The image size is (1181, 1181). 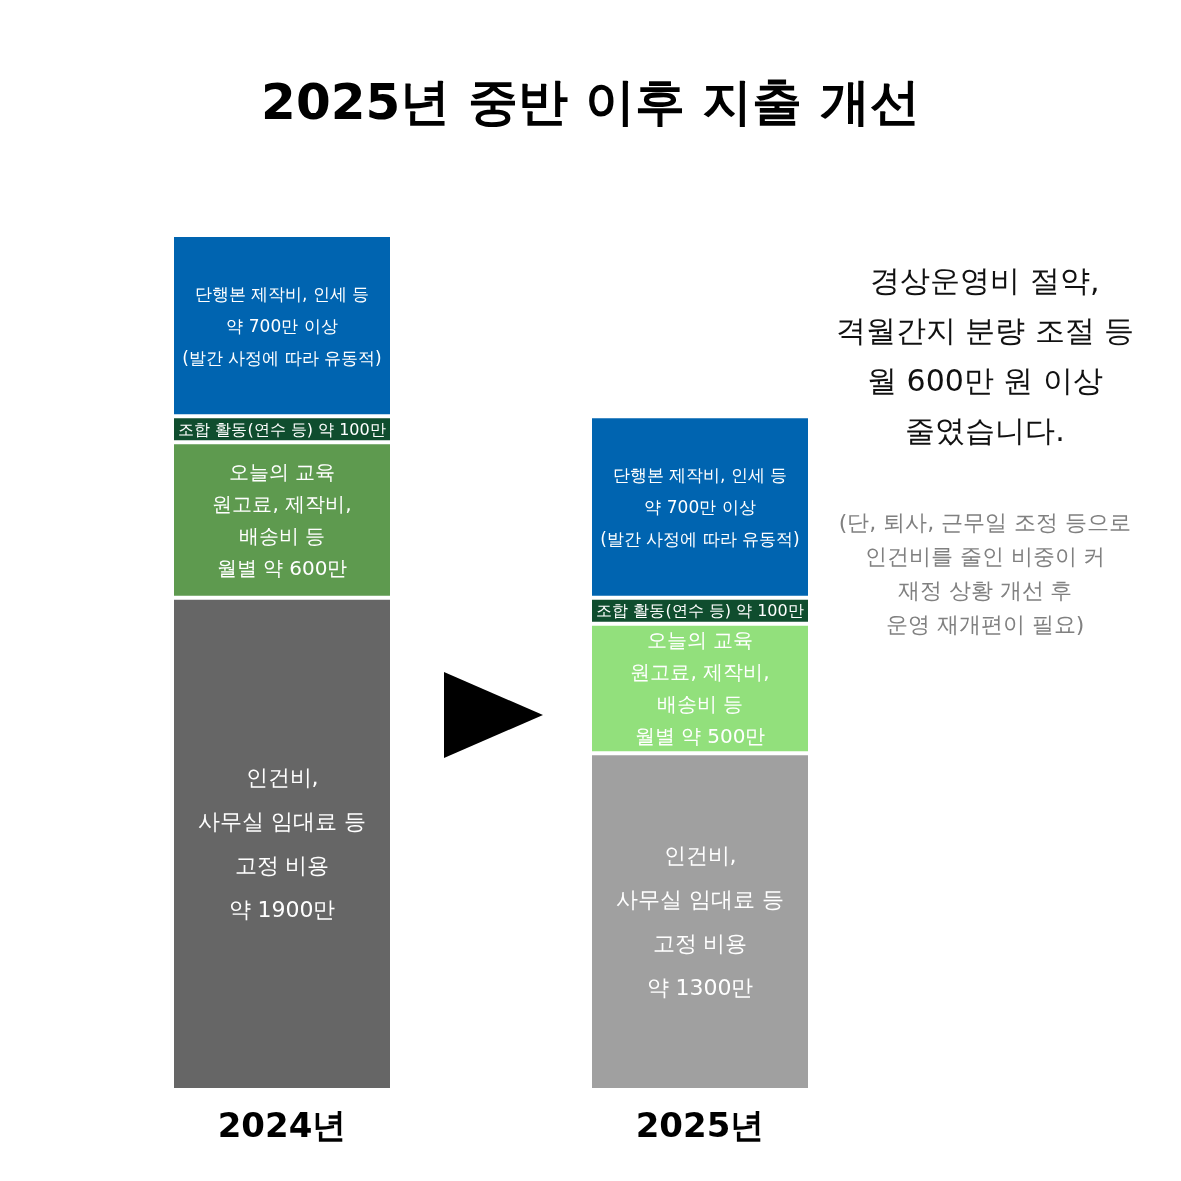 What do you see at coordinates (700, 688) in the screenshot?
I see `data-label: 오늘의 교육 원고료, 제작비, 배송비 등 월별 약 500만` at bounding box center [700, 688].